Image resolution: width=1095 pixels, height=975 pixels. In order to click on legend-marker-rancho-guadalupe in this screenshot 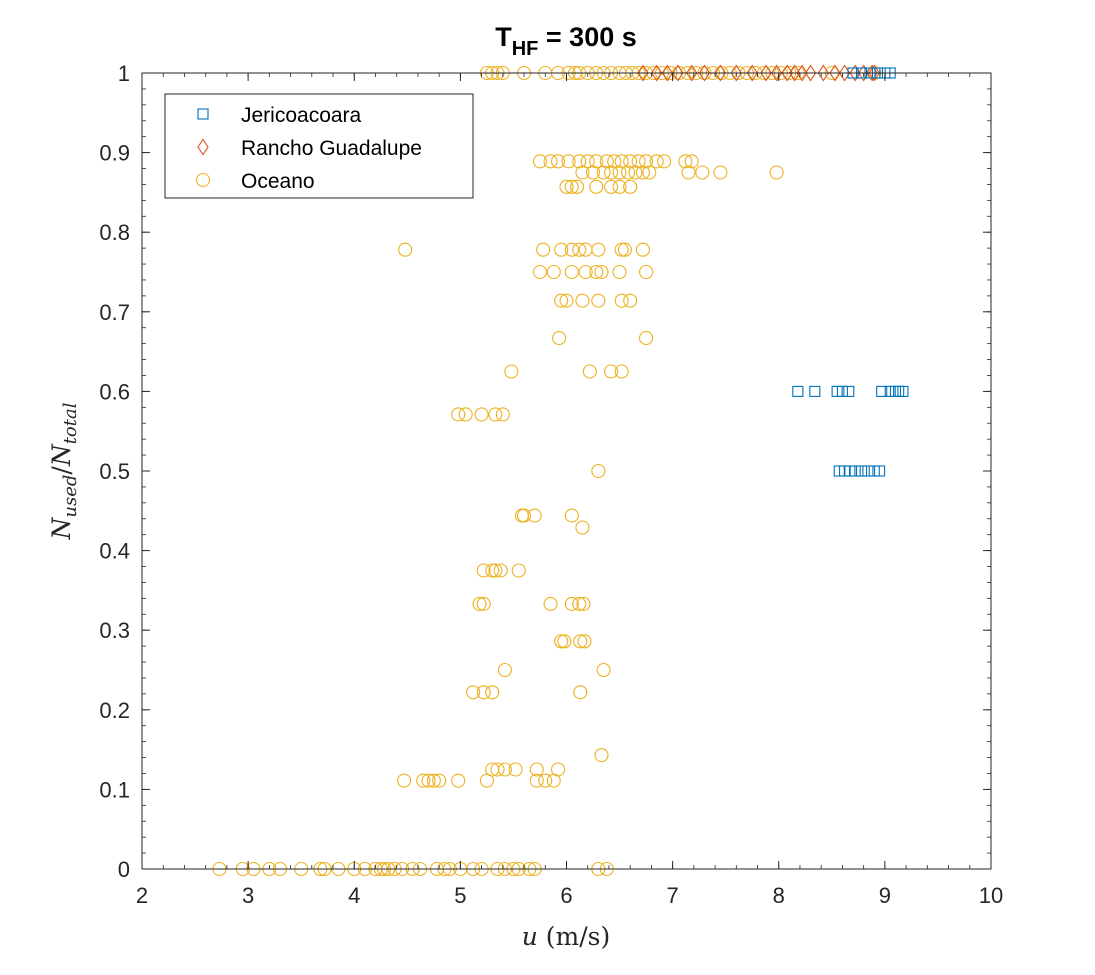, I will do `click(203, 147)`.